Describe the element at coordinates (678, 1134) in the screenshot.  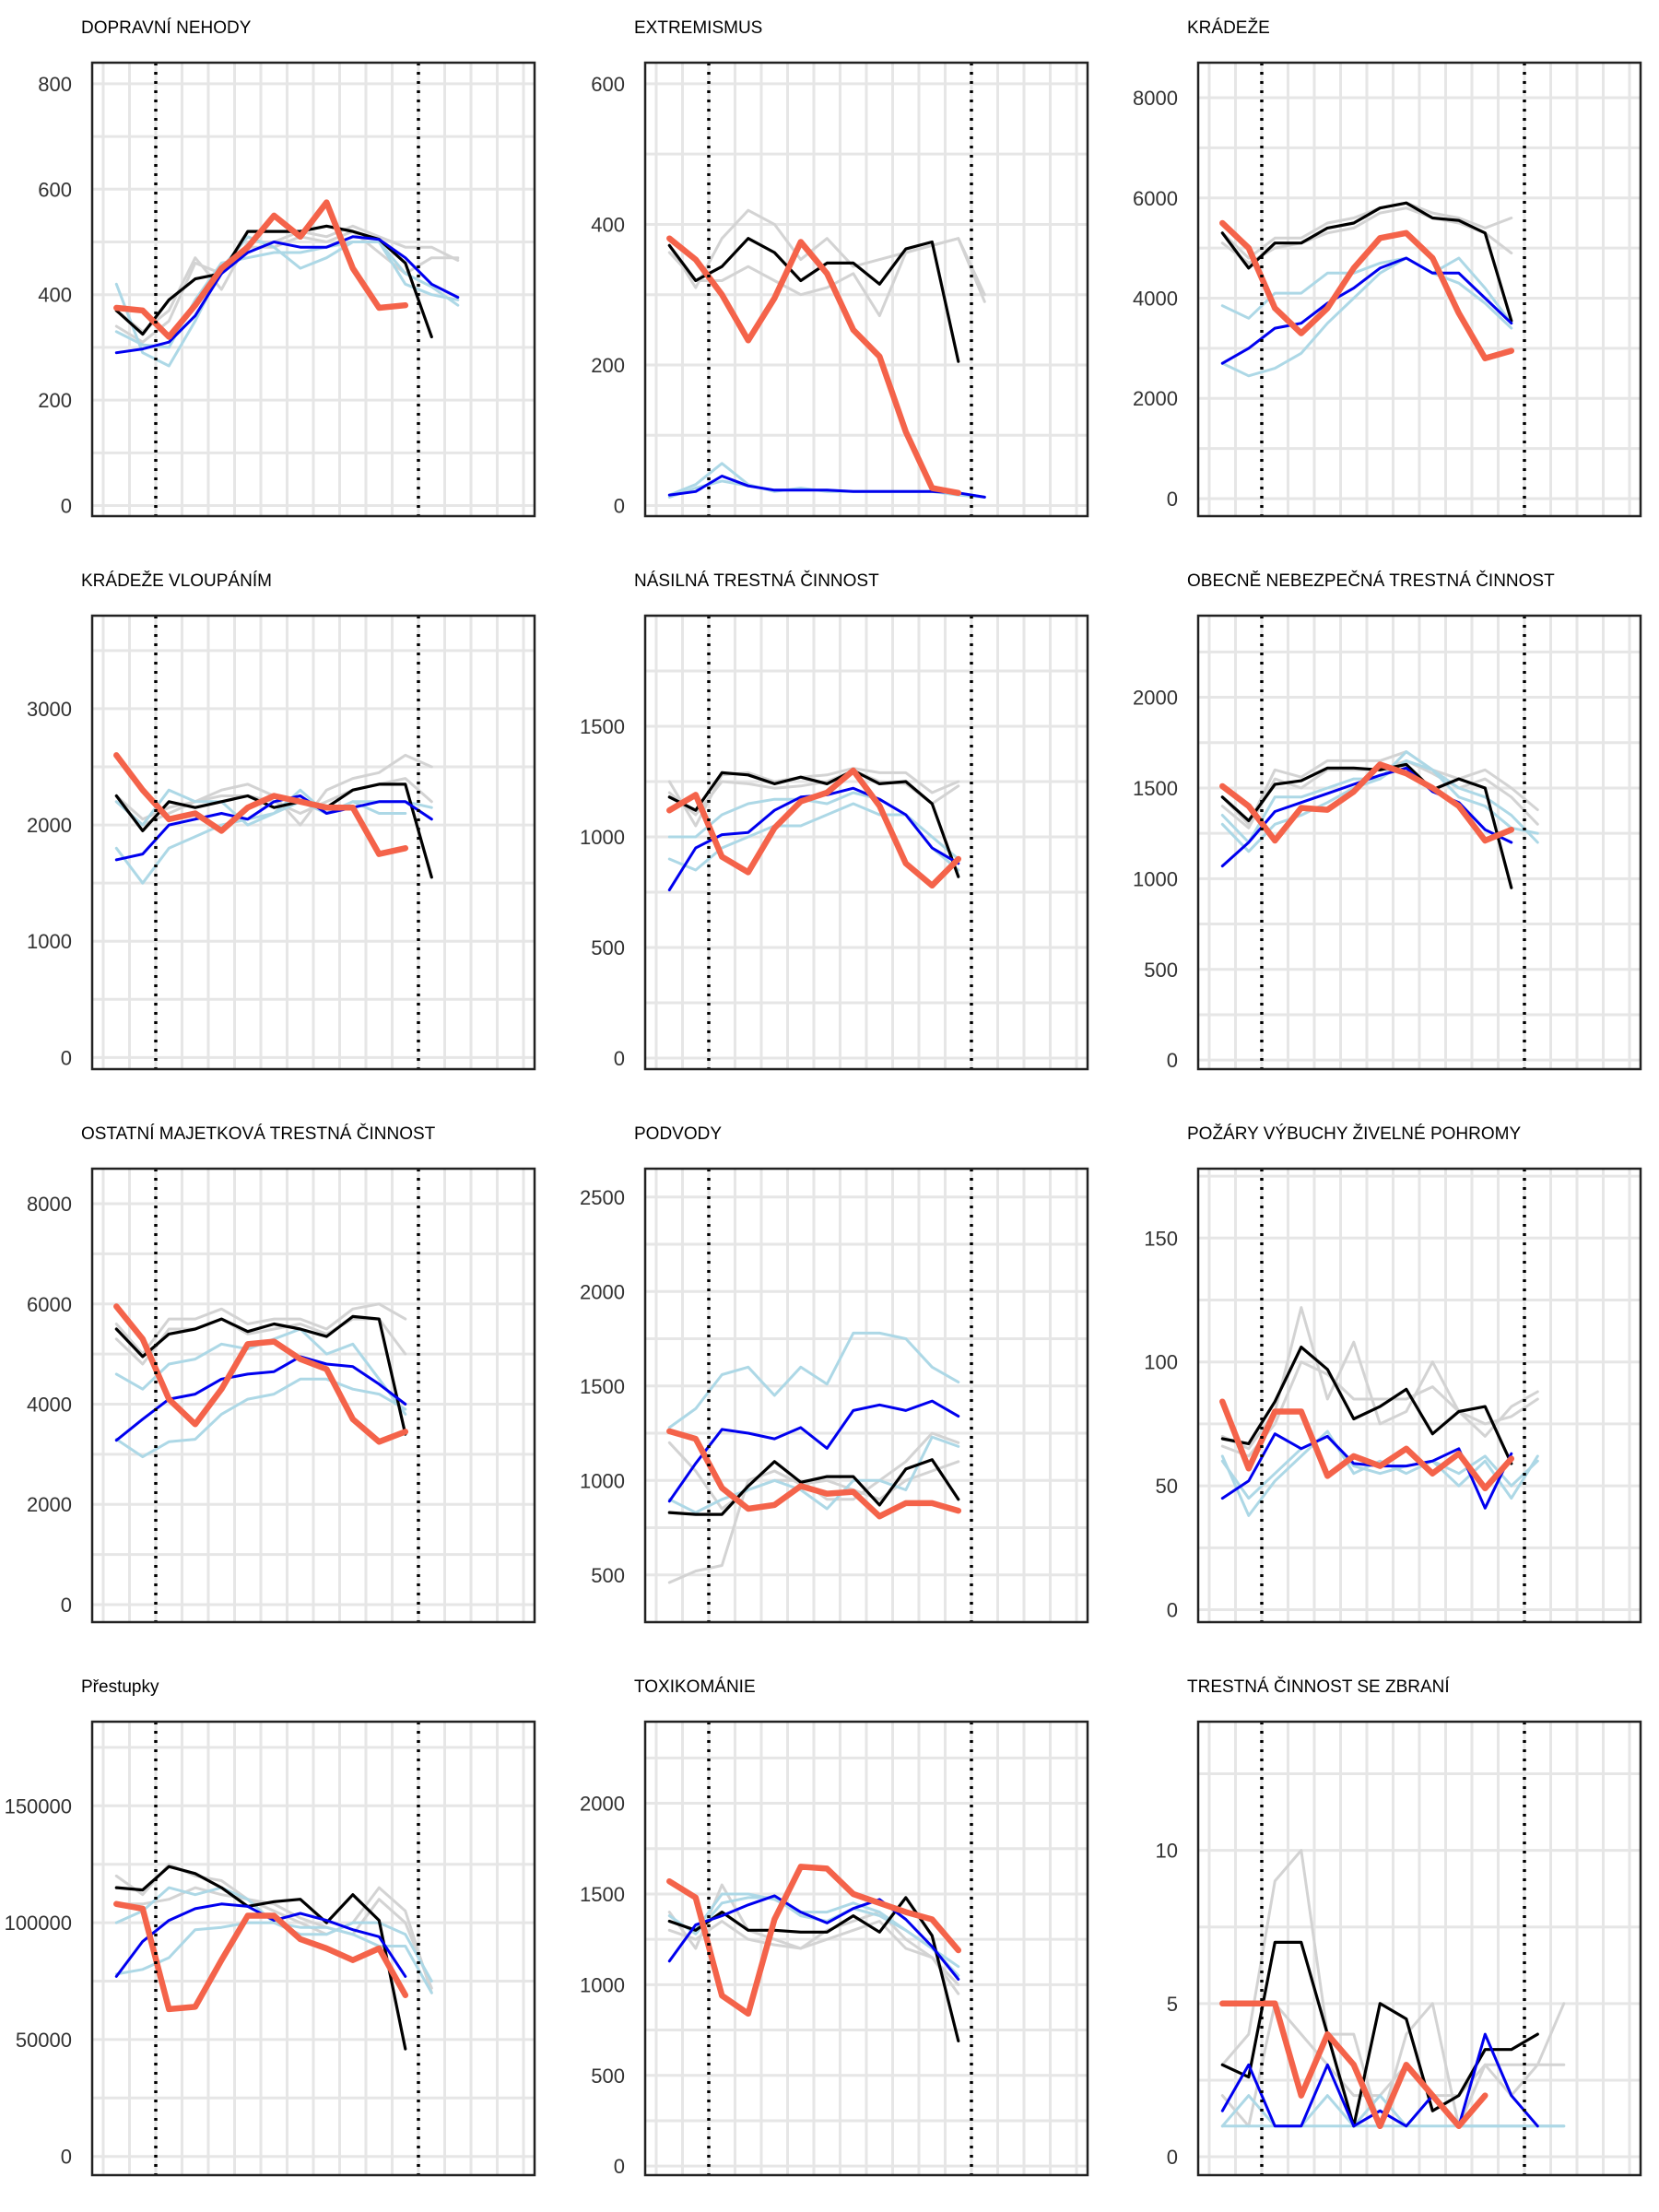
I see `chart-title: PODVODY` at that location.